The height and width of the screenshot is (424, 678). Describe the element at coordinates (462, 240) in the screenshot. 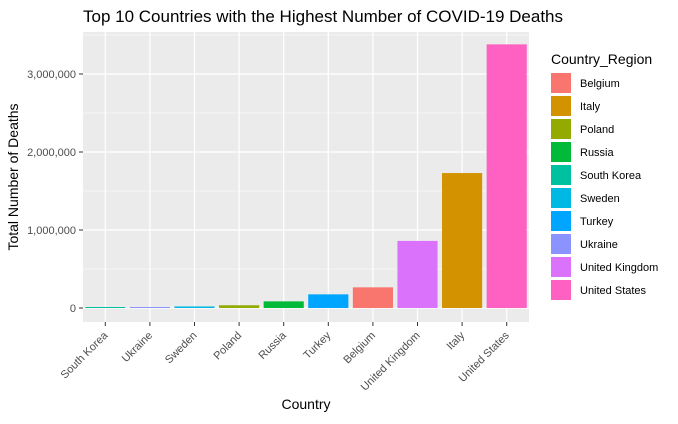

I see `bar-italy` at that location.